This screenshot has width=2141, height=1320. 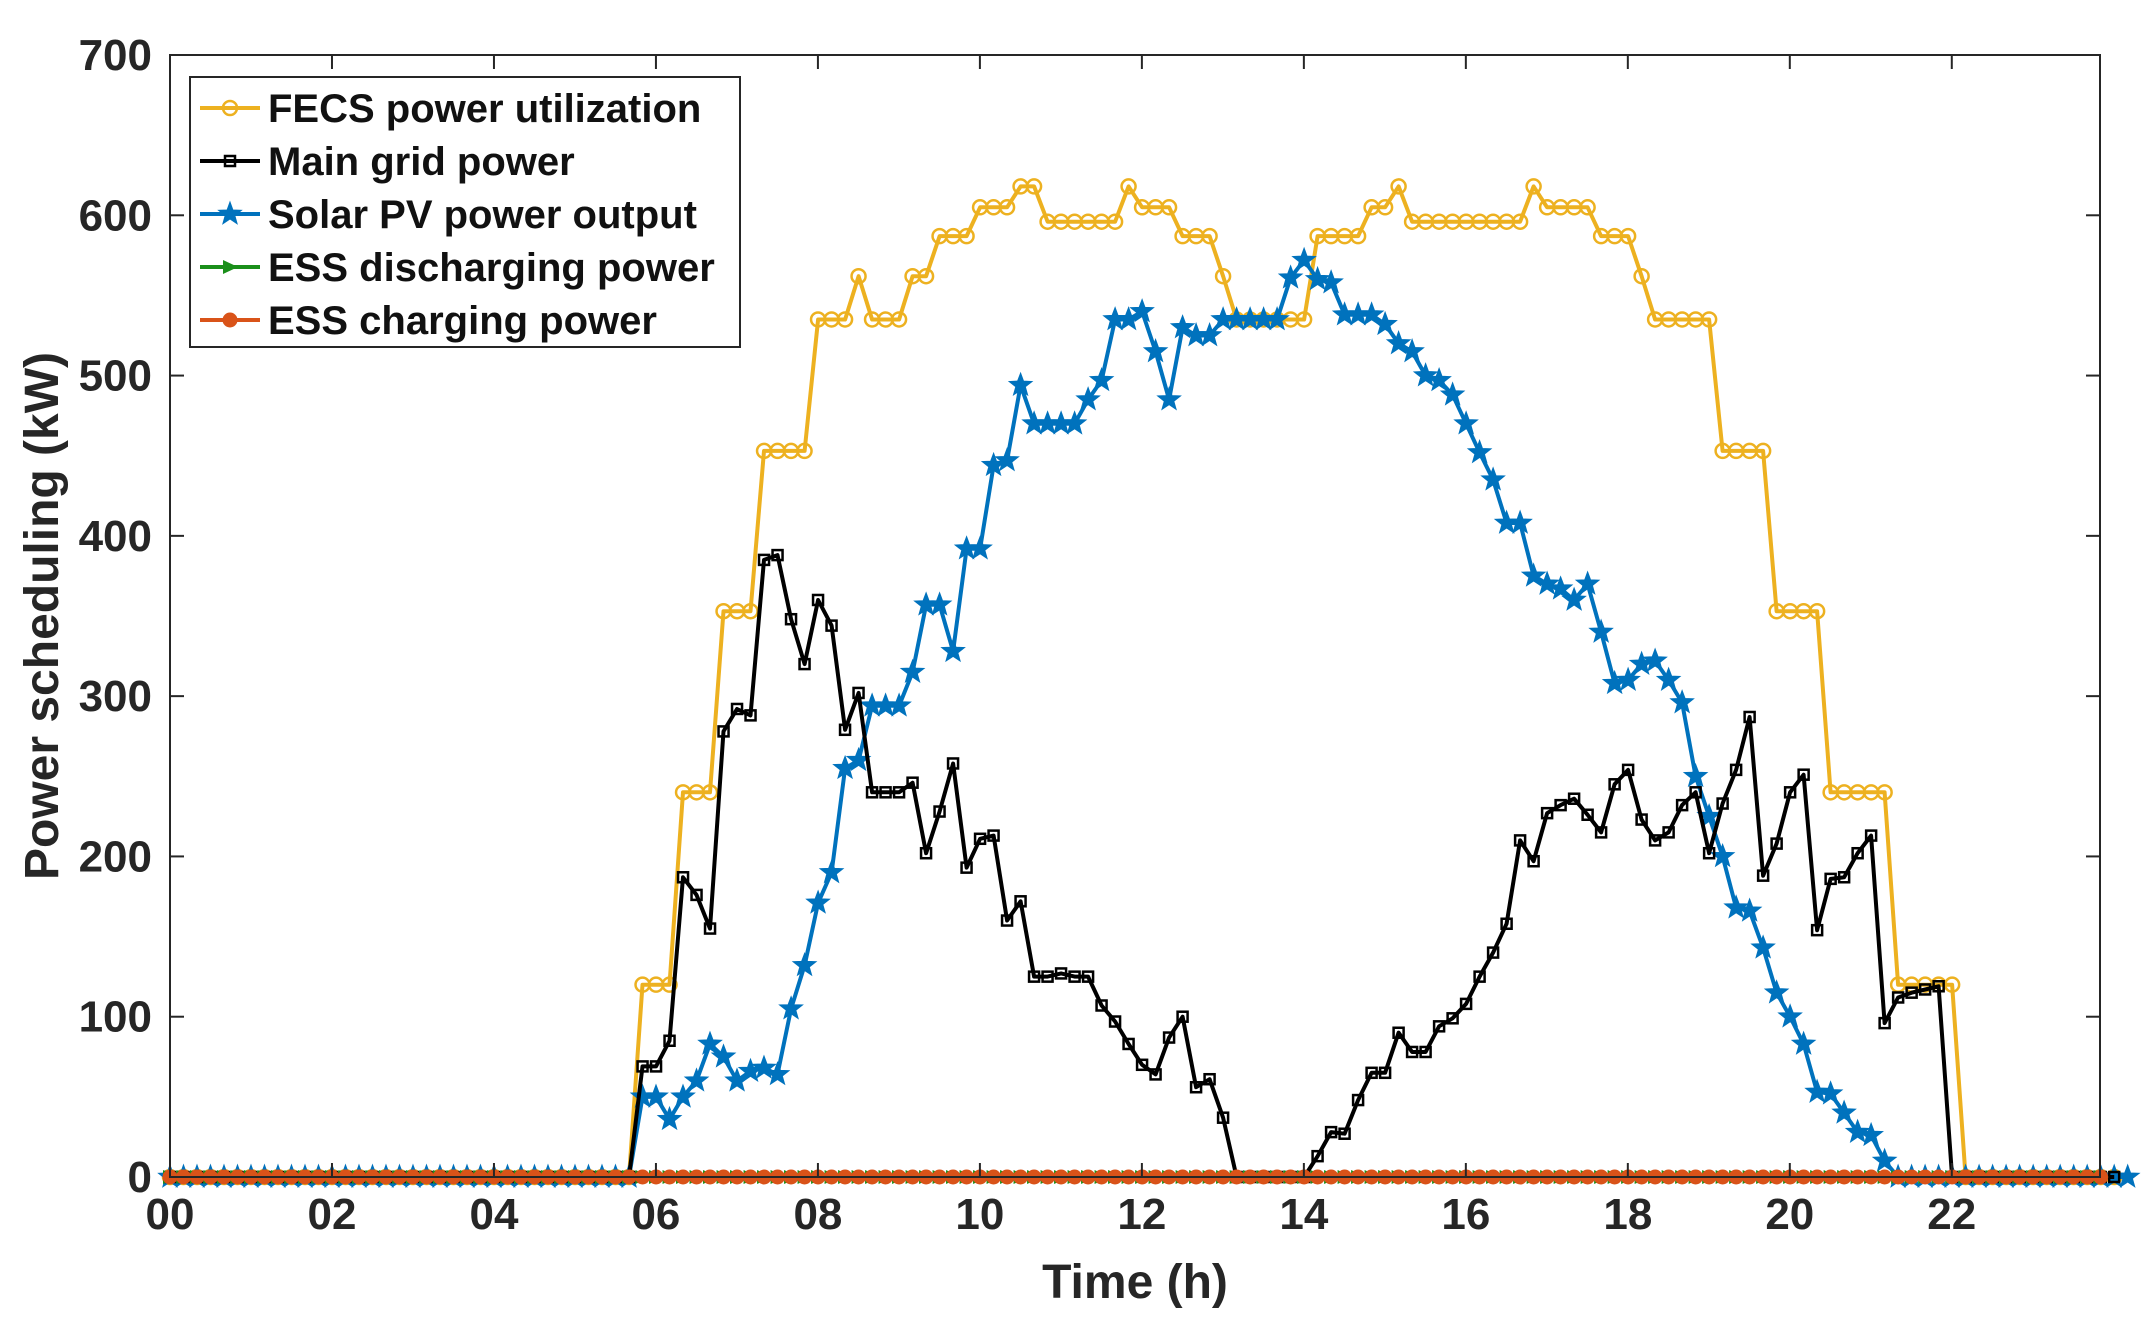 I want to click on x-tick-label: 10, so click(x=979, y=1214).